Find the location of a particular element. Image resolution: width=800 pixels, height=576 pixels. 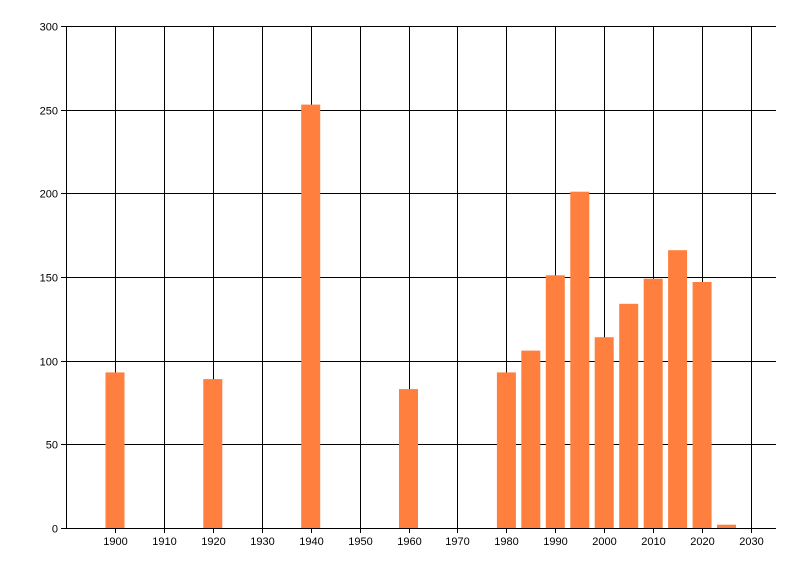

y-axis-ticks: 0 50 100 150 200 250 300 is located at coordinates (53, 279).